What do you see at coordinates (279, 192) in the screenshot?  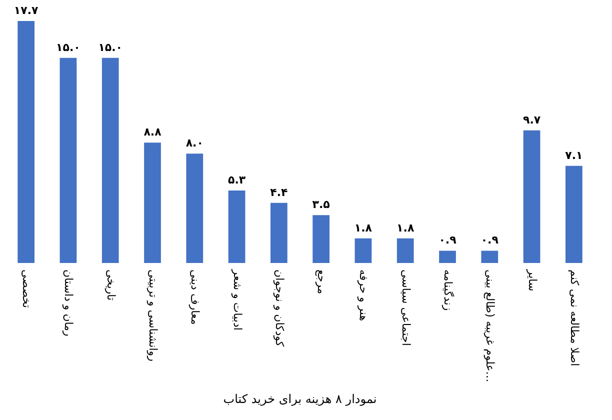 I see `data-label: ۴.۴` at bounding box center [279, 192].